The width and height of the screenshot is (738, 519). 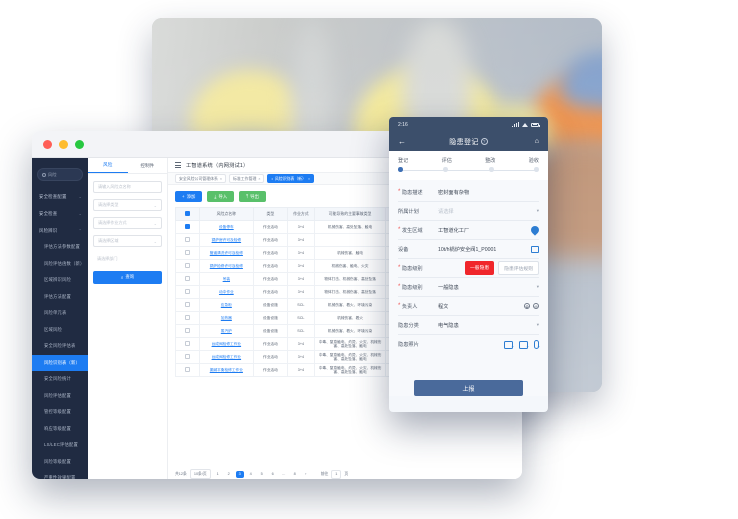 I want to click on filter-tab-risk: 风险, so click(x=108, y=165).